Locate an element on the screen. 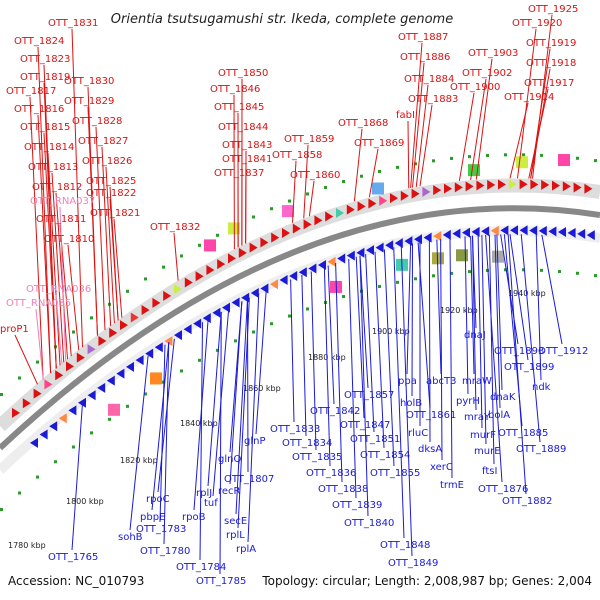  reverse-gene-label: OTT_1849 is located at coordinates (413, 563).